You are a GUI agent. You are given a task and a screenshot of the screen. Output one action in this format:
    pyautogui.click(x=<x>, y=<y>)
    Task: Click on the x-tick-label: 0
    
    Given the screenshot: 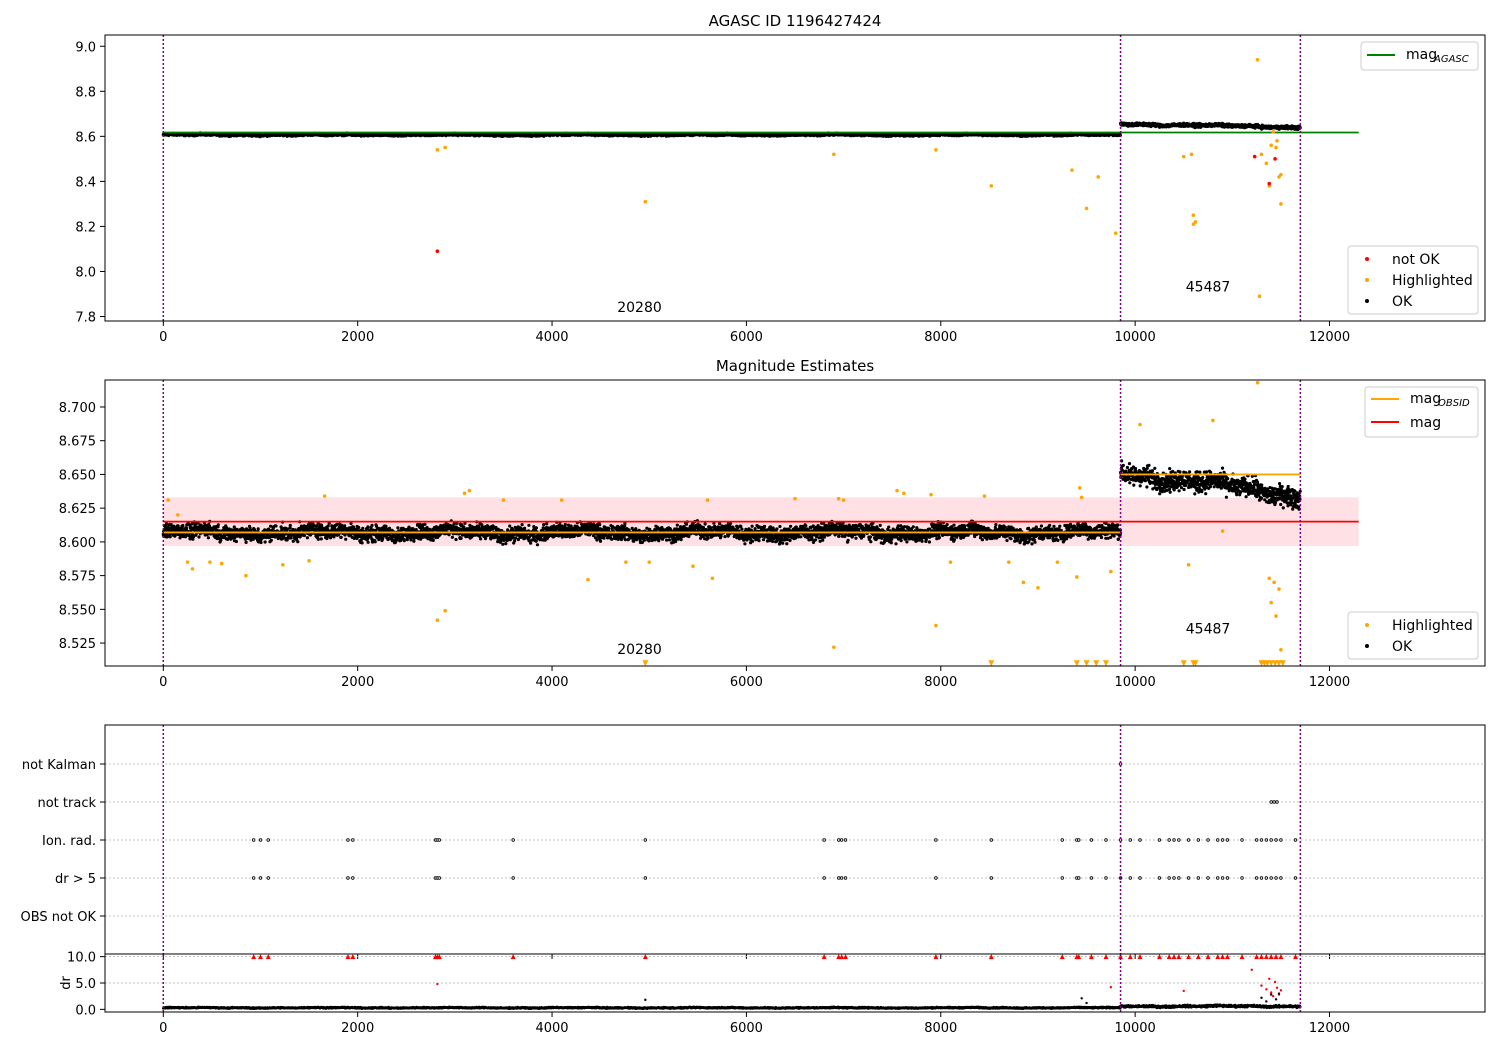 What is the action you would take?
    pyautogui.click(x=163, y=337)
    